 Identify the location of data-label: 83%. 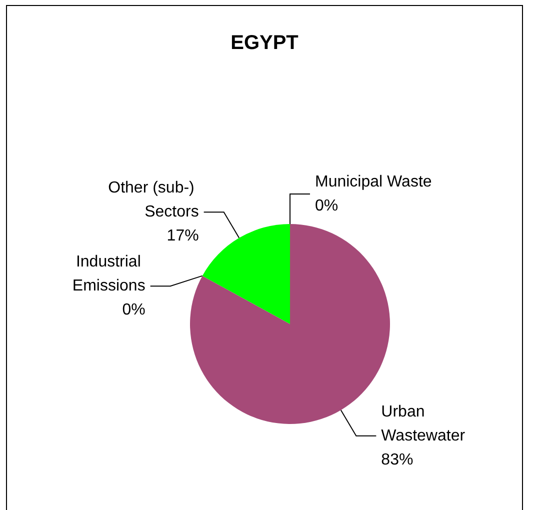
(397, 459).